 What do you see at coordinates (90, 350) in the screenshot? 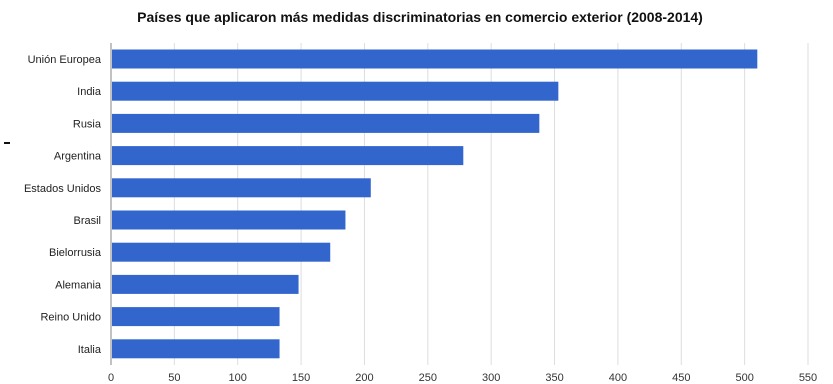
I see `category-label: Italia` at bounding box center [90, 350].